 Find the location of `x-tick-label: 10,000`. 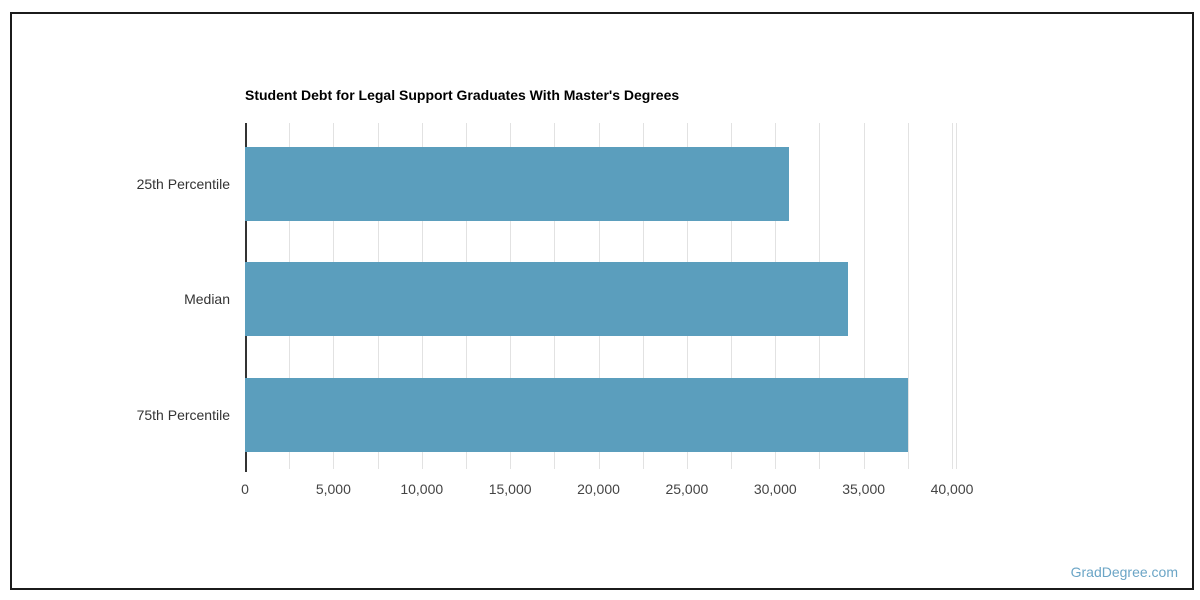

x-tick-label: 10,000 is located at coordinates (422, 489).